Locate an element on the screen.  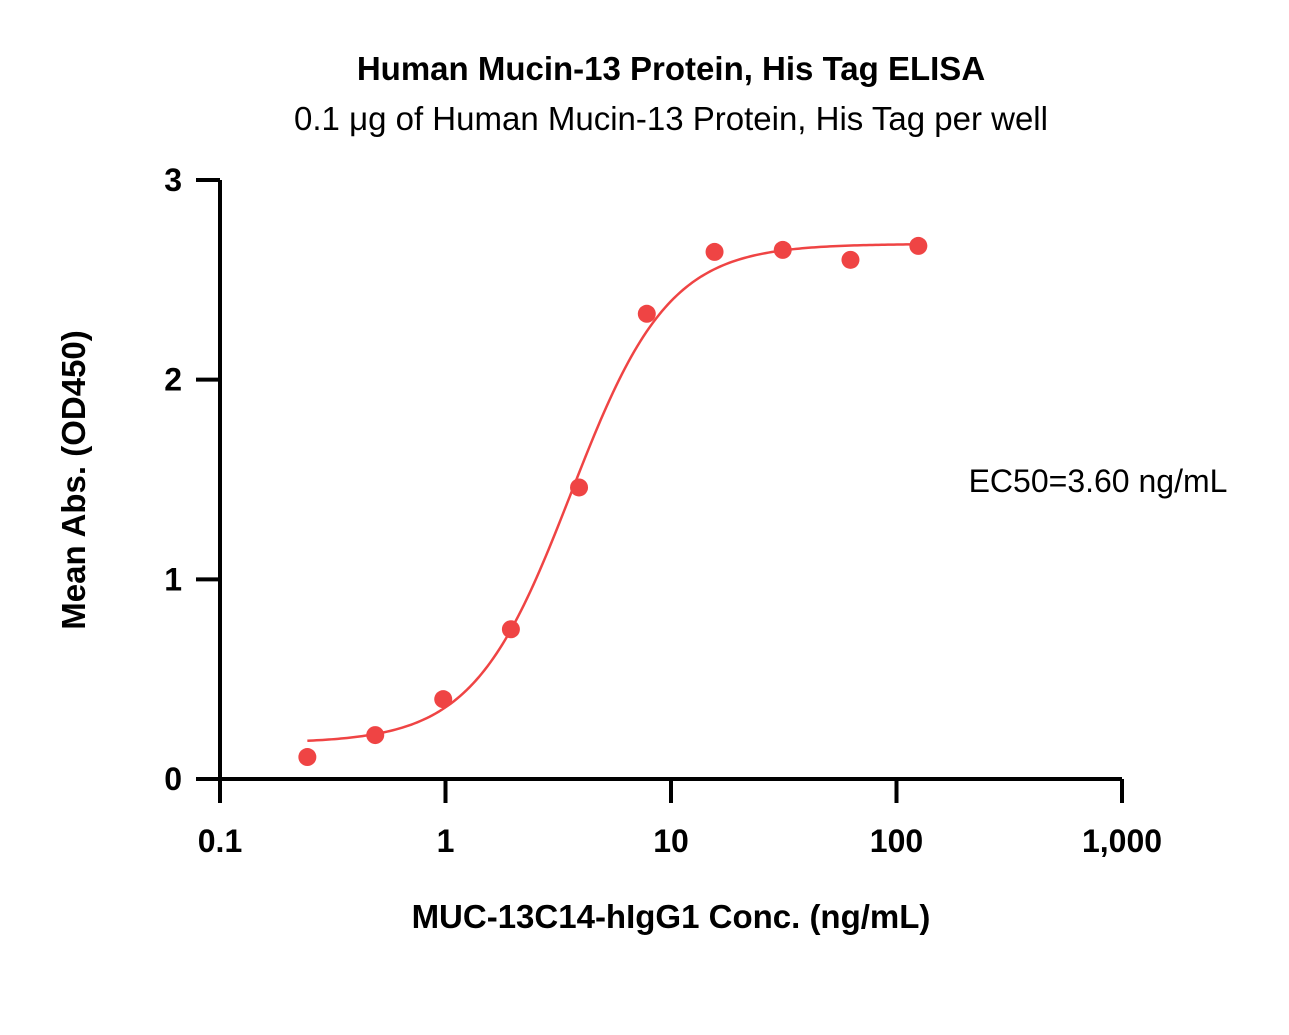
x-tick-label: 0.1 is located at coordinates (220, 841).